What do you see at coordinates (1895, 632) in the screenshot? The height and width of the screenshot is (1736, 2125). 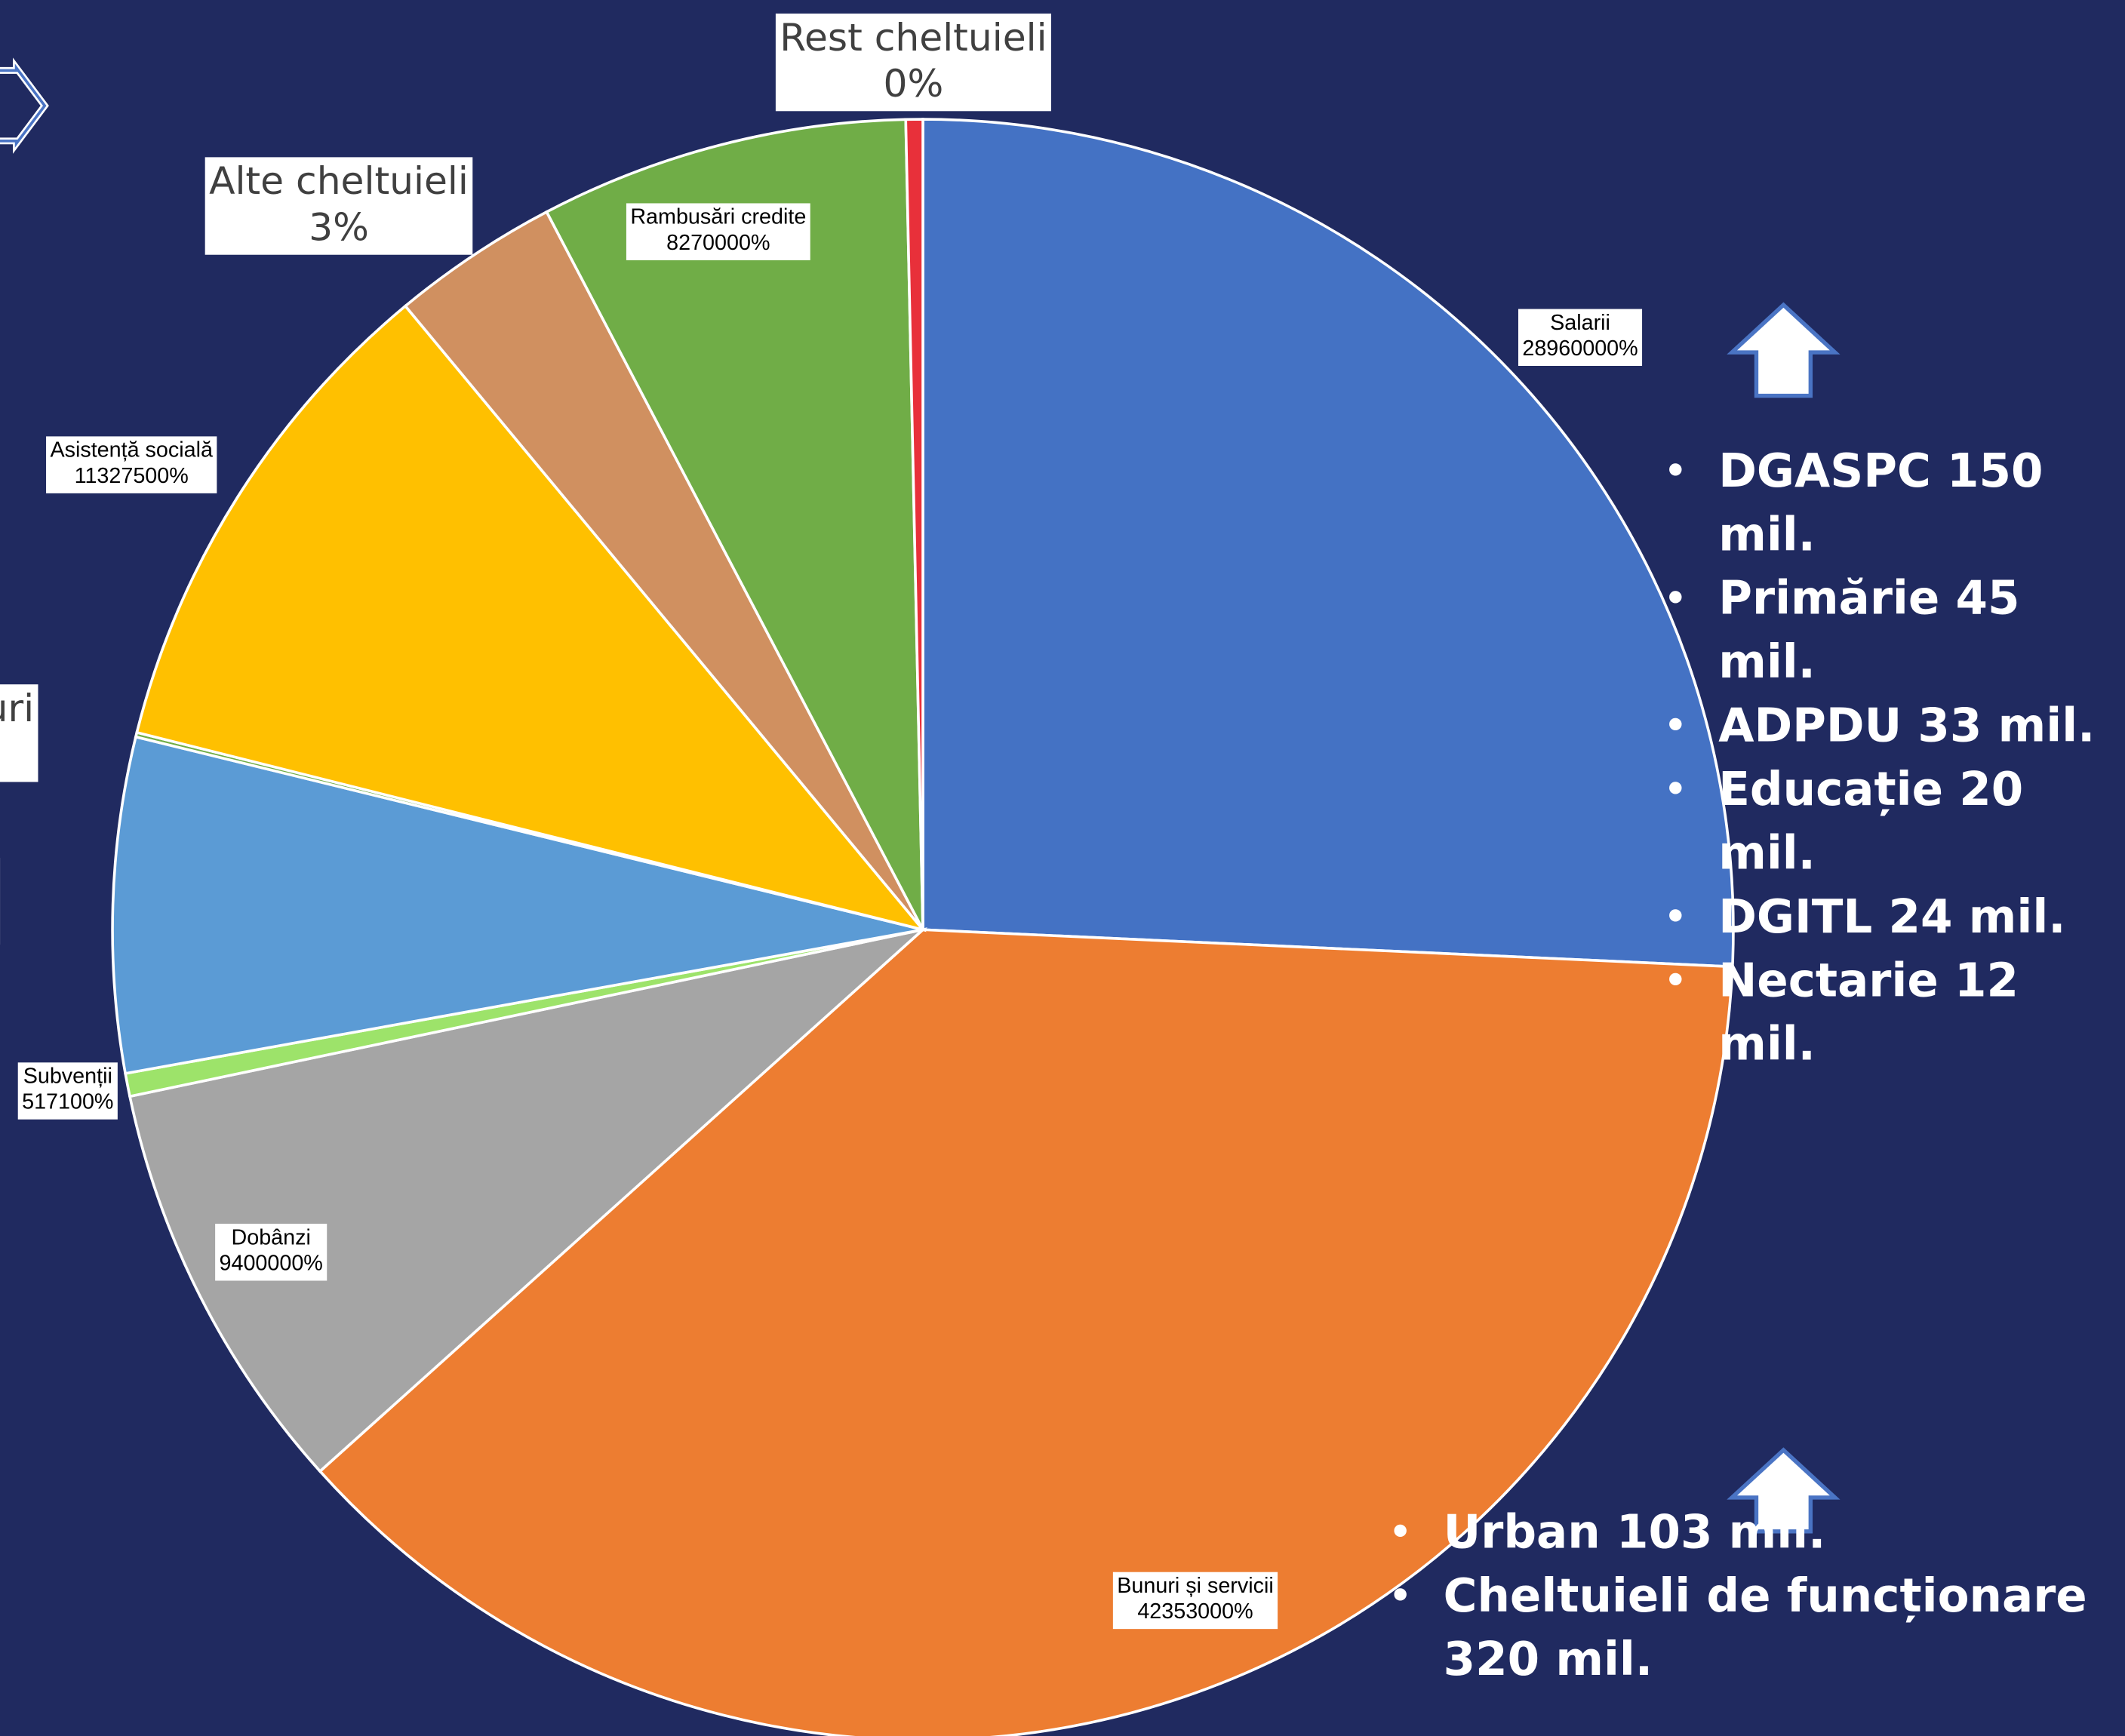 I see `bullet-item: Primărie 45 mil.` at bounding box center [1895, 632].